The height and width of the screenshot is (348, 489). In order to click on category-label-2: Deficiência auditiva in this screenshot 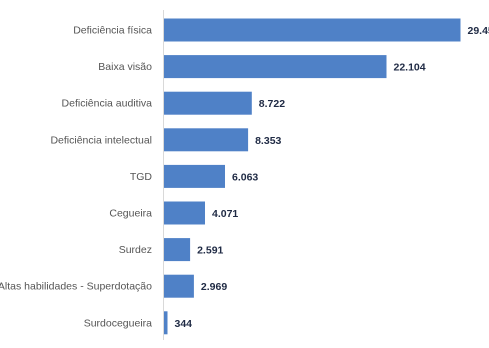, I will do `click(107, 104)`.